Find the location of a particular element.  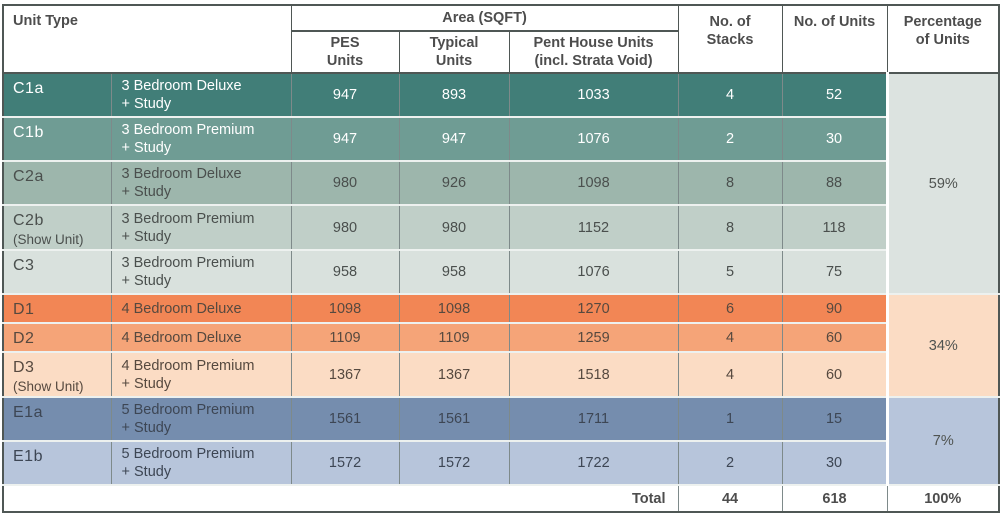

stacks-count: 6 is located at coordinates (730, 309).